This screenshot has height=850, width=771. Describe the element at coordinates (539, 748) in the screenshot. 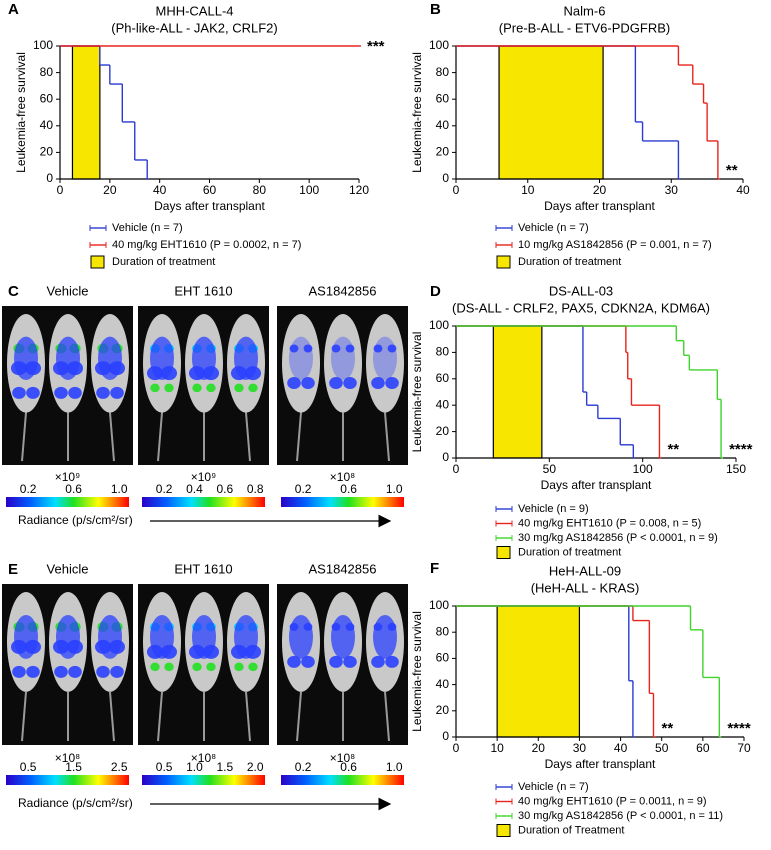

I see `x-tick-label: 20` at that location.